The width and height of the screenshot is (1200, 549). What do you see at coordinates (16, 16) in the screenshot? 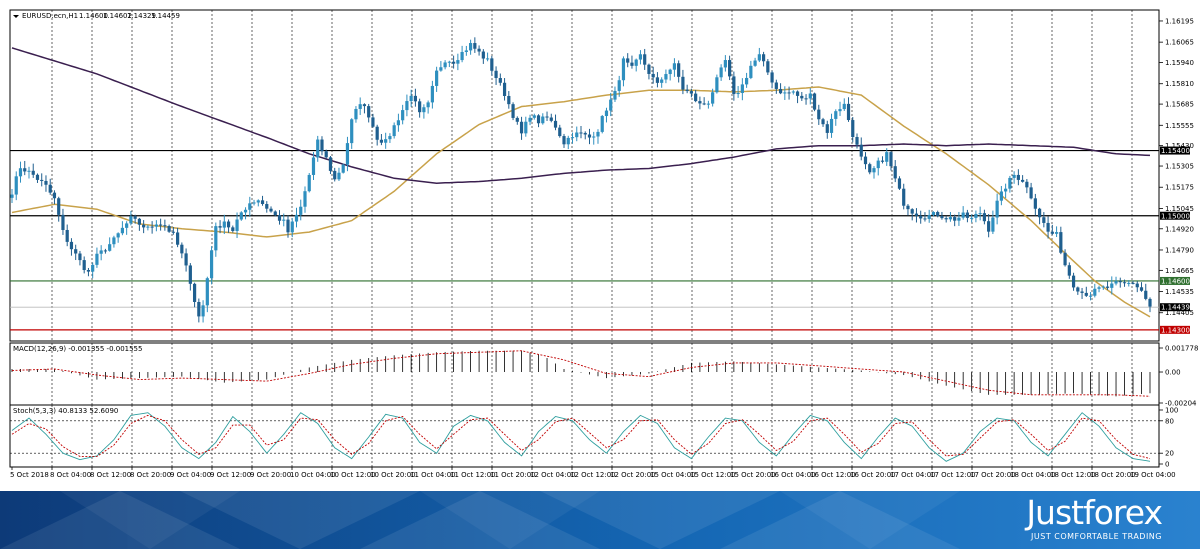
I see `dropdown-triangle-icon` at bounding box center [16, 16].